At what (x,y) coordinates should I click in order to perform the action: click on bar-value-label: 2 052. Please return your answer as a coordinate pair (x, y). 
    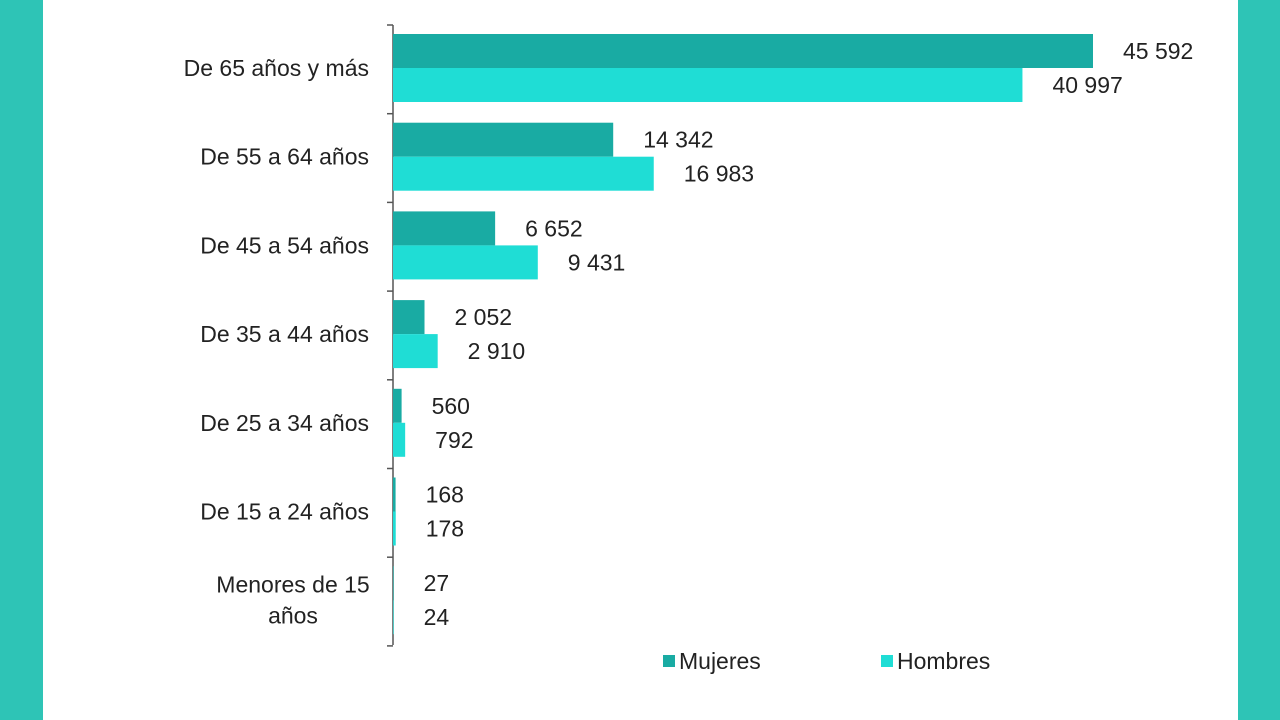
    Looking at the image, I should click on (484, 317).